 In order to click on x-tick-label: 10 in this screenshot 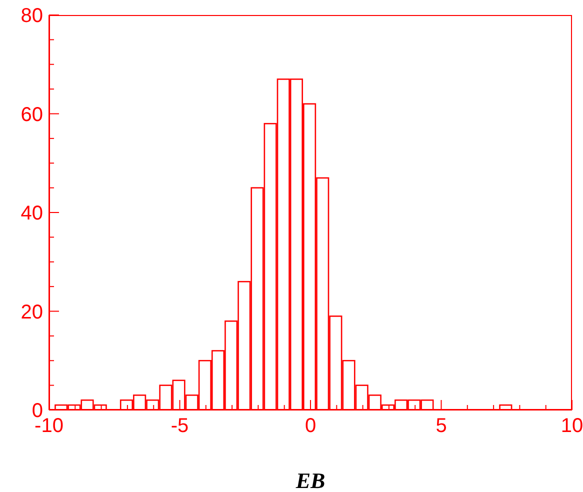, I will do `click(571, 426)`.